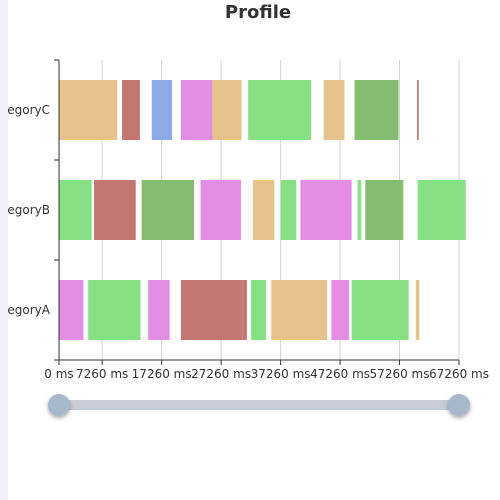 The width and height of the screenshot is (500, 500). What do you see at coordinates (28, 310) in the screenshot?
I see `category-label: egoryA` at bounding box center [28, 310].